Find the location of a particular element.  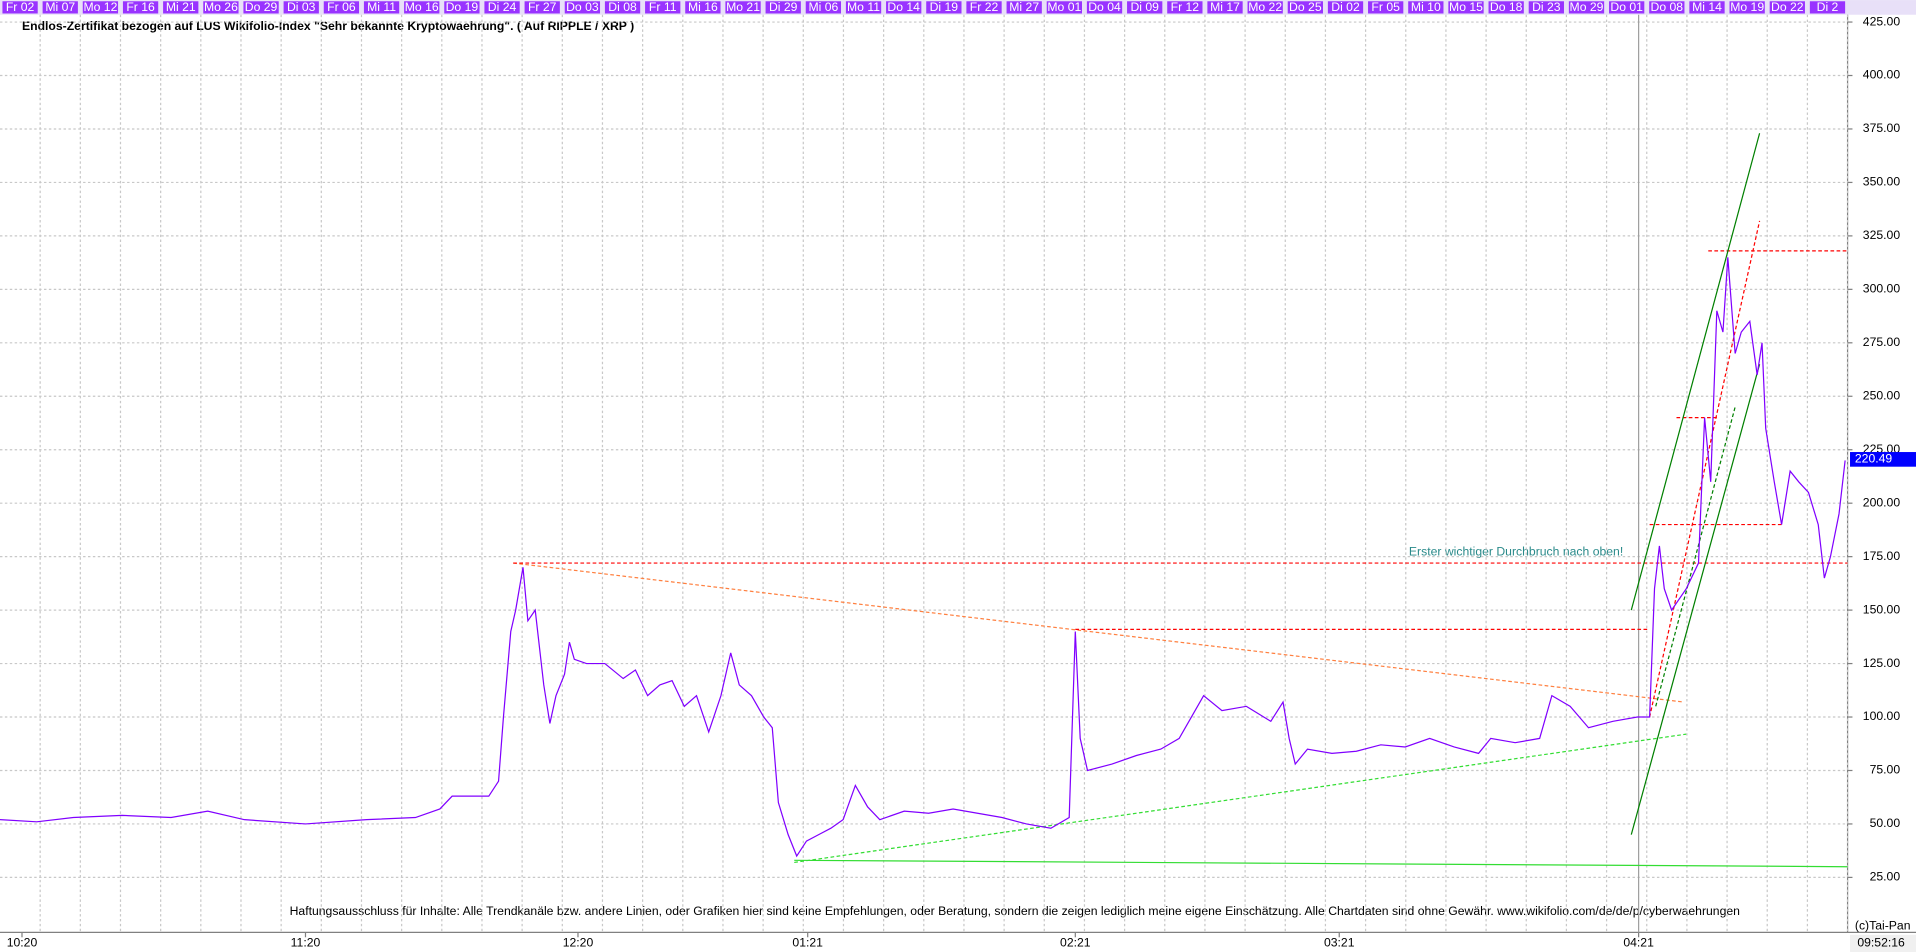

date-label: Do 03 is located at coordinates (582, 7).